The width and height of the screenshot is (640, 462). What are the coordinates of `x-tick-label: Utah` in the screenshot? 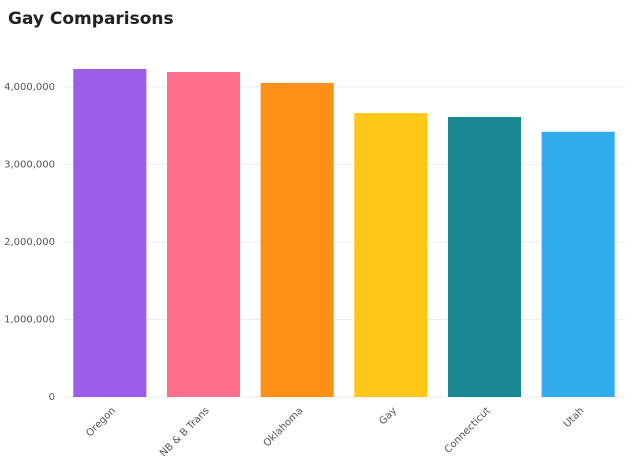 It's located at (574, 417).